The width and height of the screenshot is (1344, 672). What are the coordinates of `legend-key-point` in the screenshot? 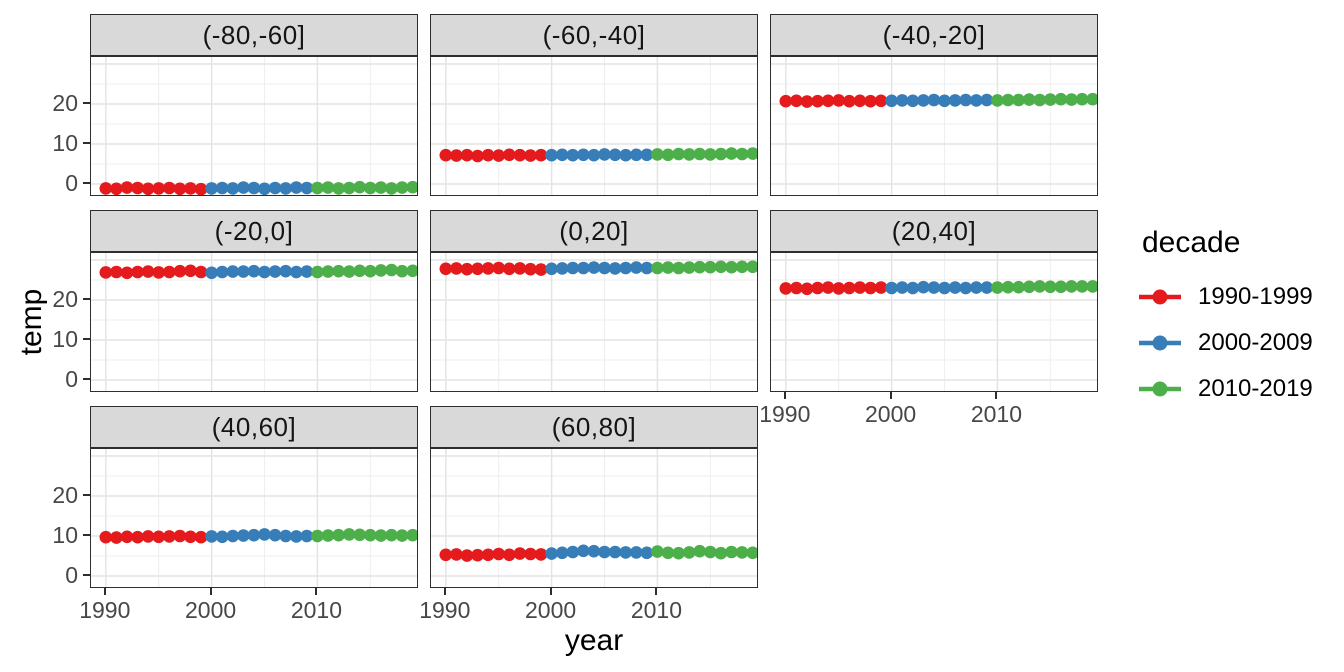 It's located at (1160, 343).